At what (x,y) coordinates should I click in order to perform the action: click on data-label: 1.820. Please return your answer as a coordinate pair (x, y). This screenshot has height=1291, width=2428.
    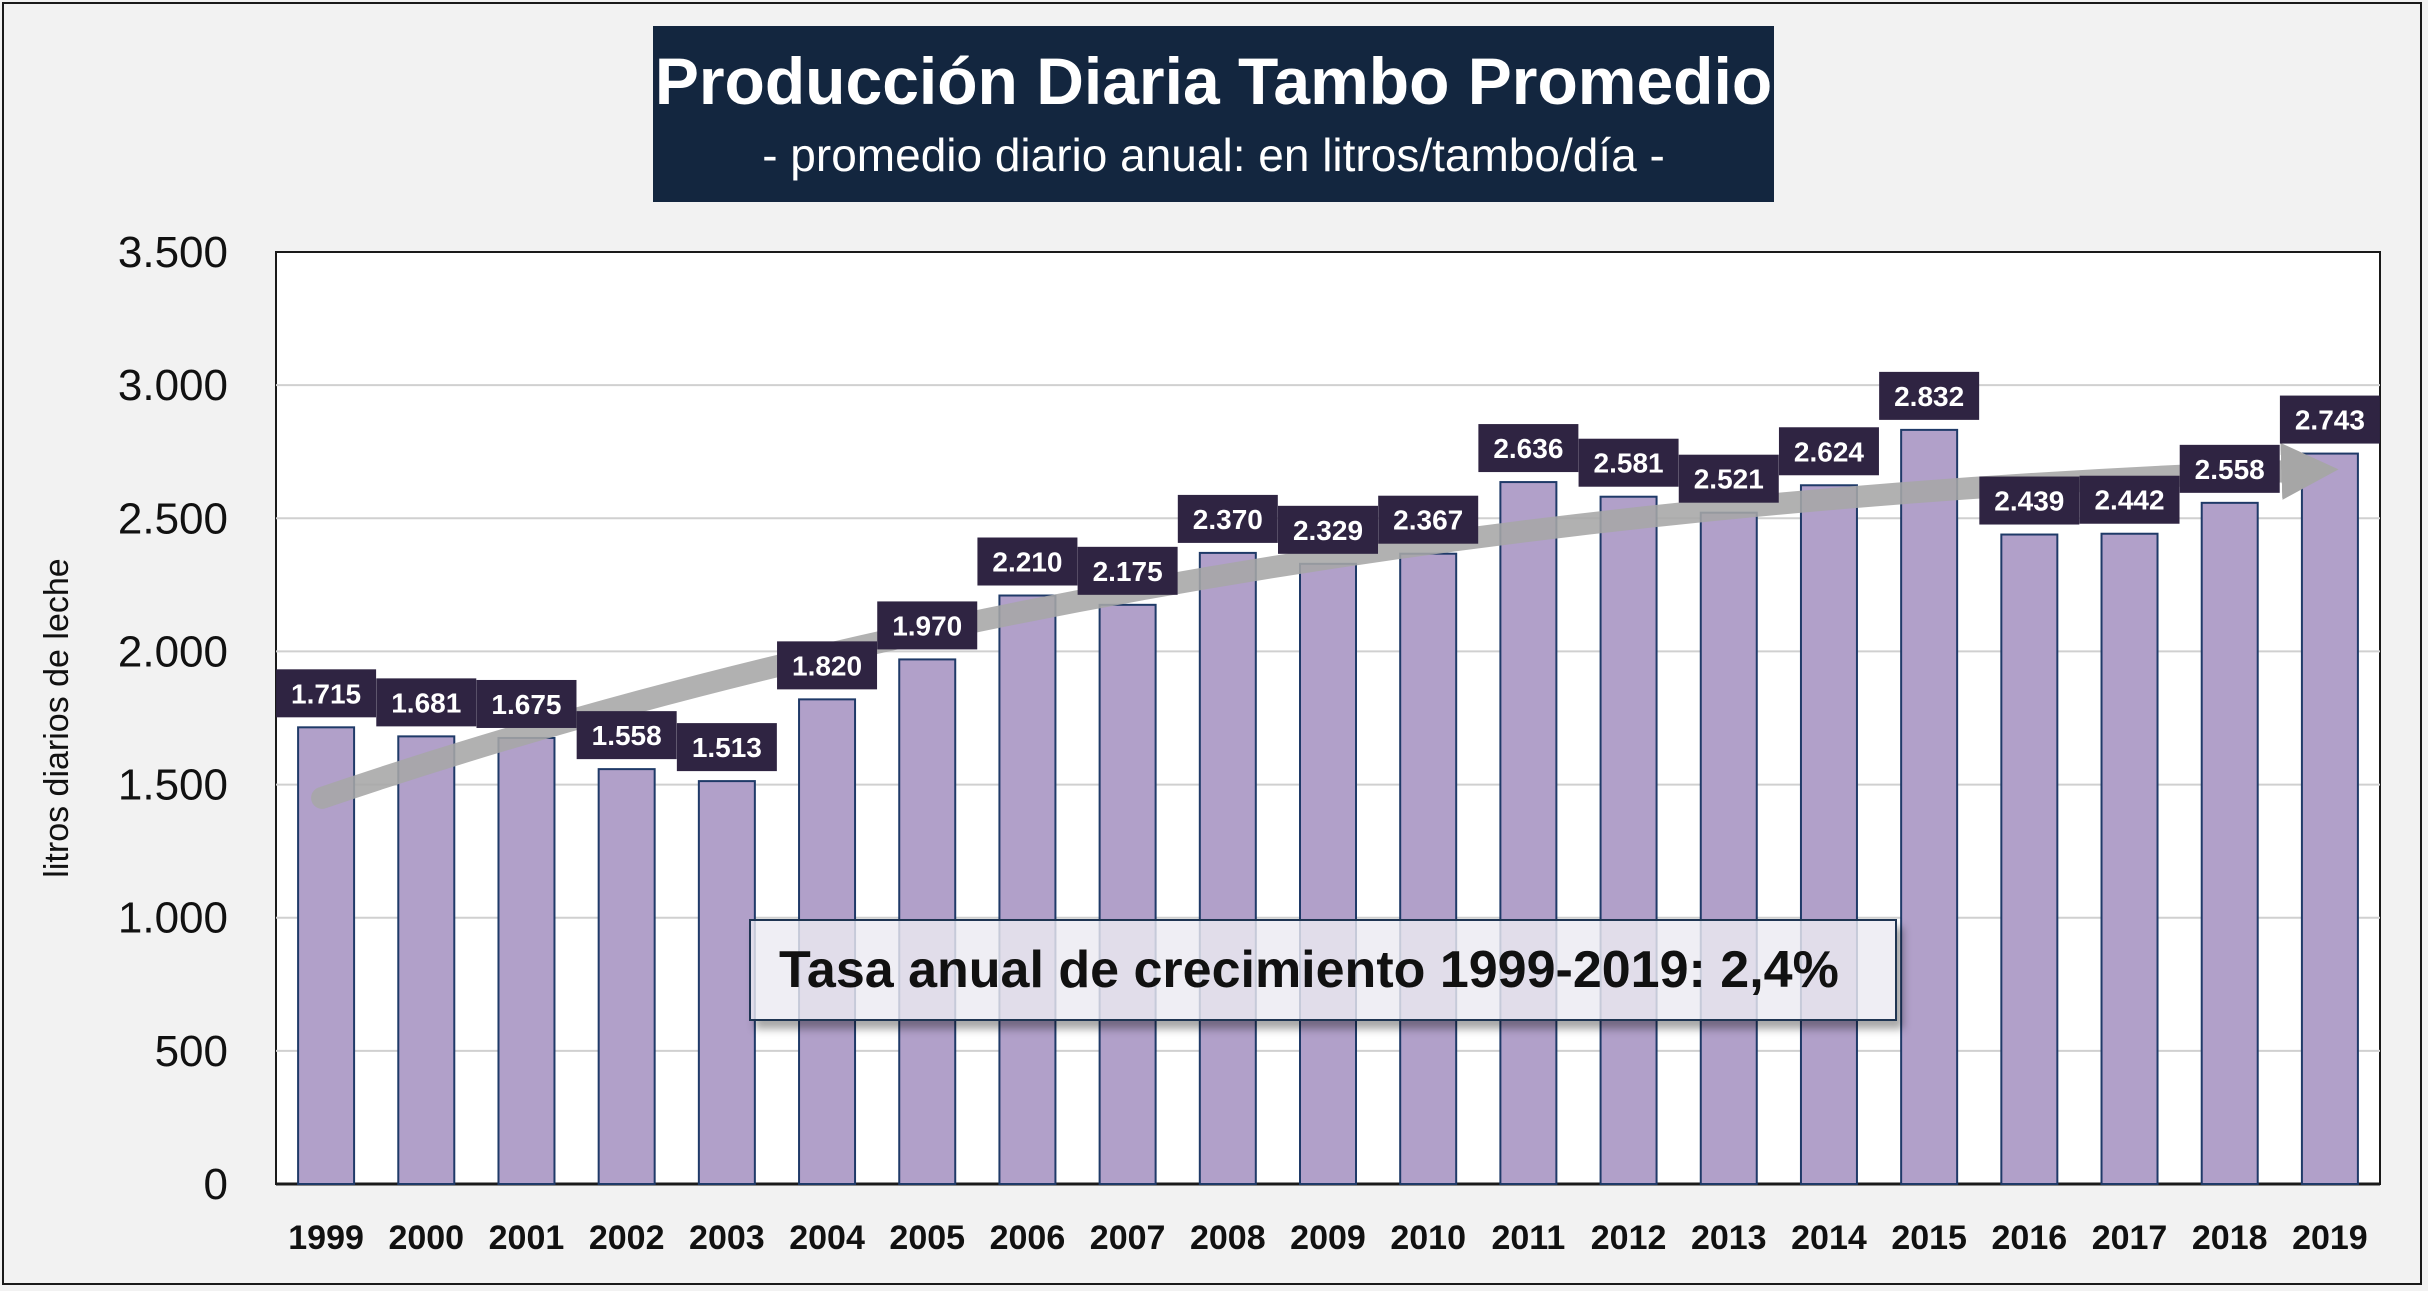
    Looking at the image, I should click on (827, 665).